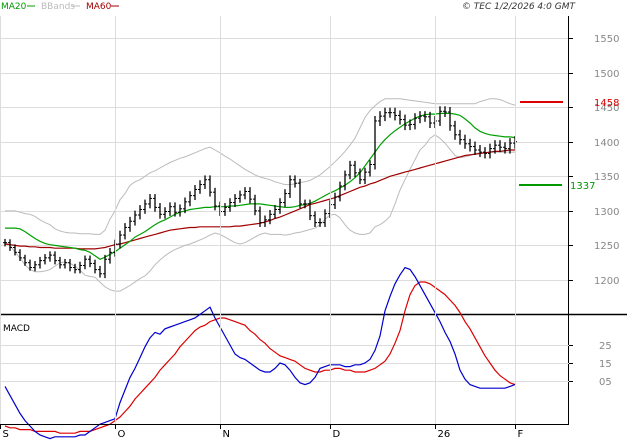  Describe the element at coordinates (582, 186) in the screenshot. I see `level-label-1337: 1337` at that location.